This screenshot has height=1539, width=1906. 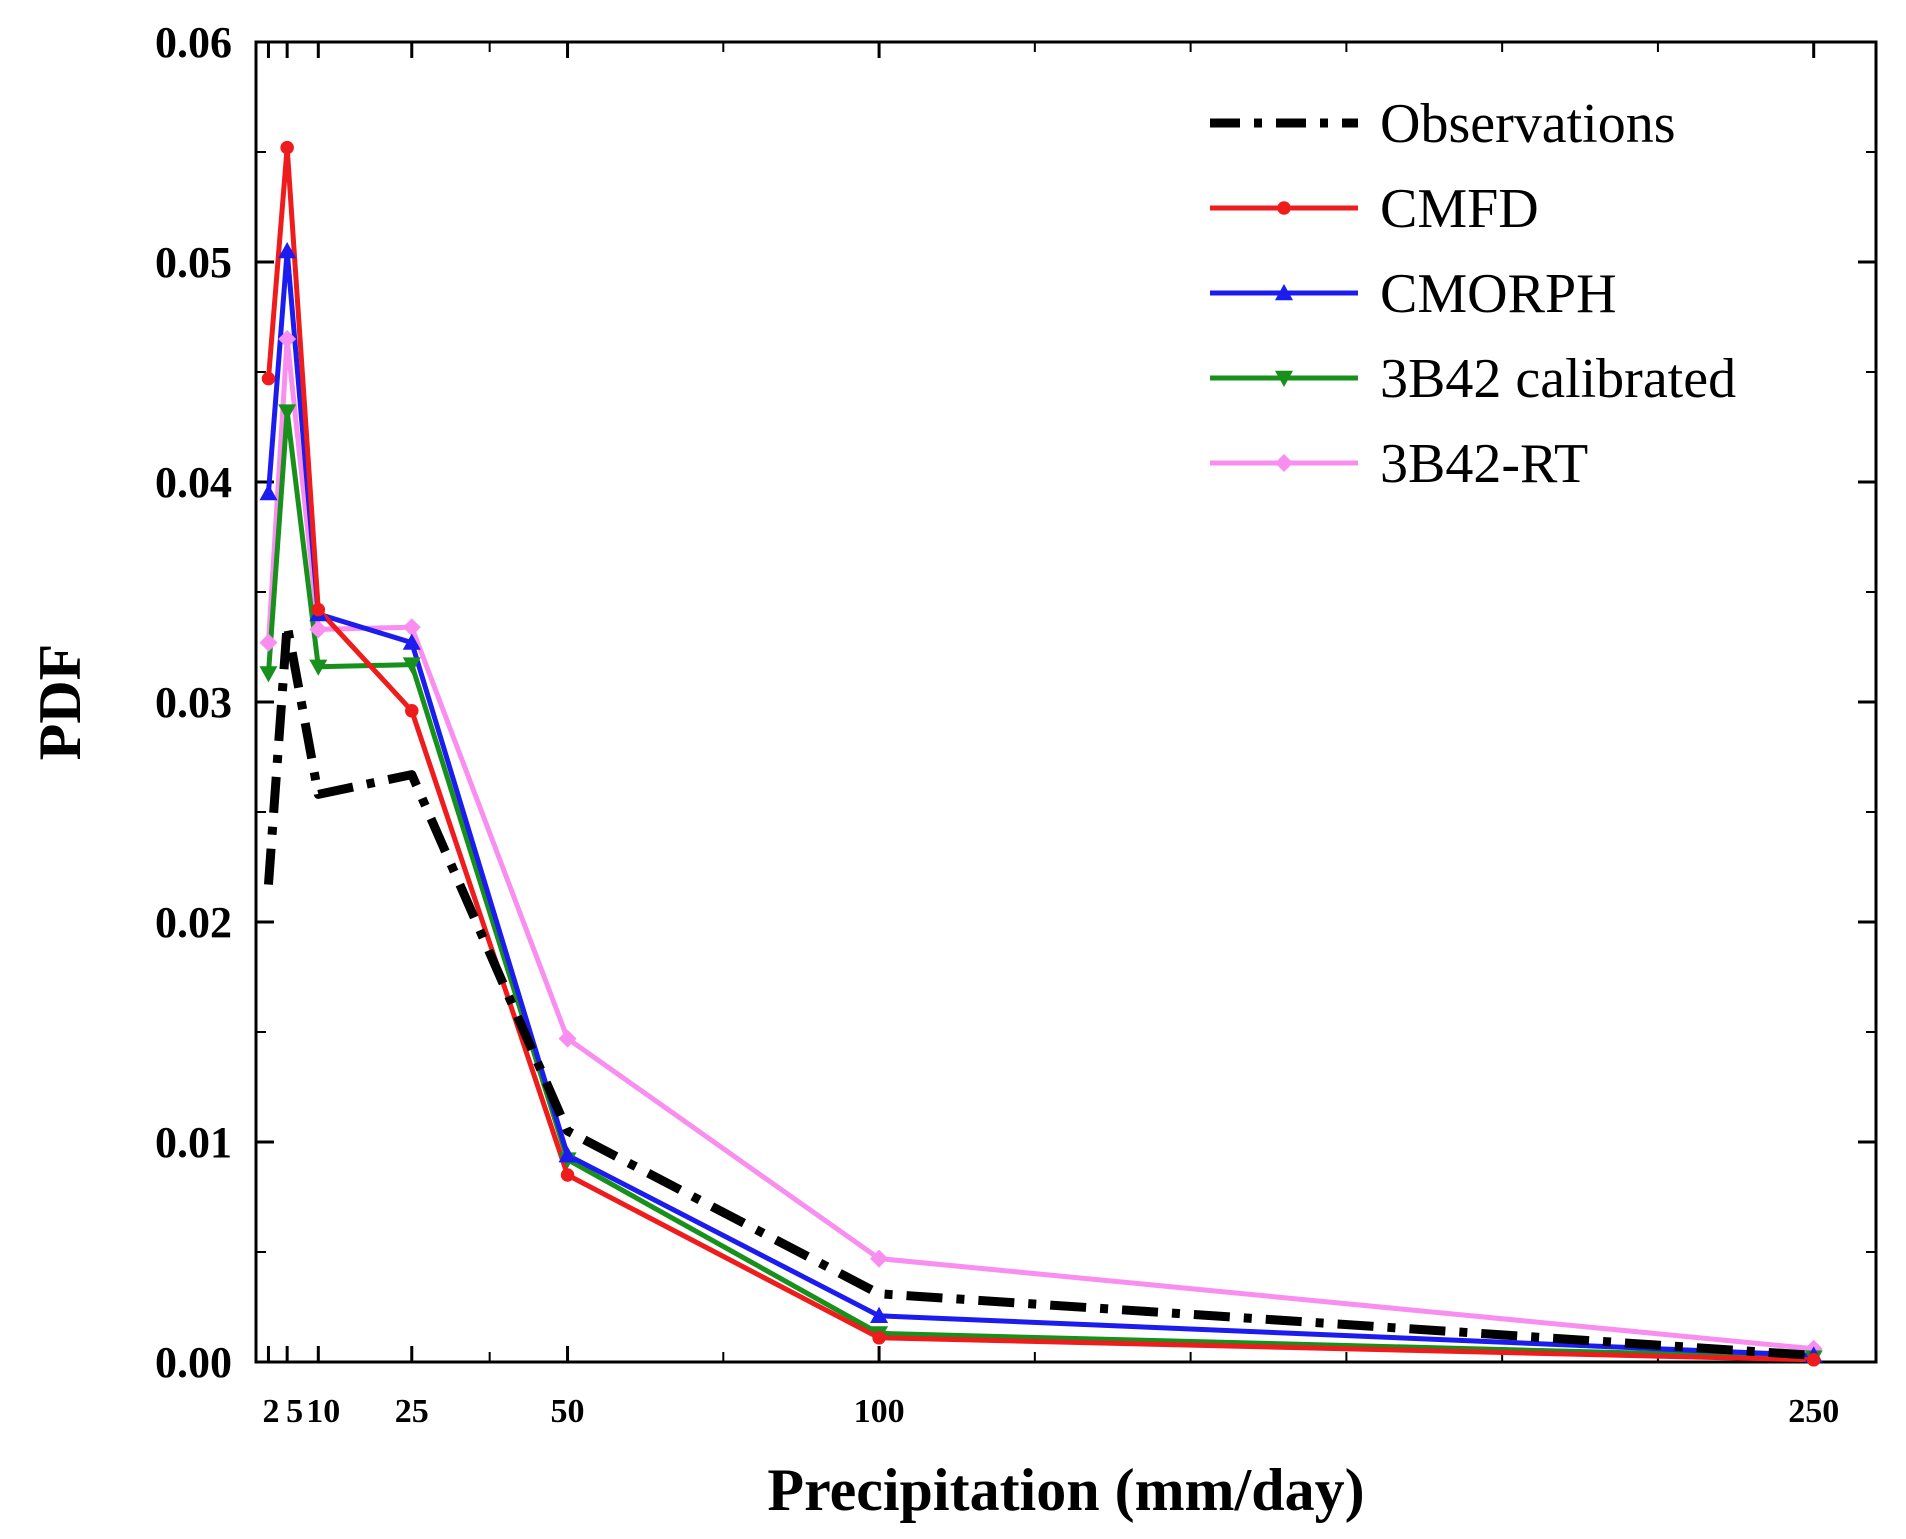 What do you see at coordinates (193, 262) in the screenshot?
I see `y-tick-label: 0.05` at bounding box center [193, 262].